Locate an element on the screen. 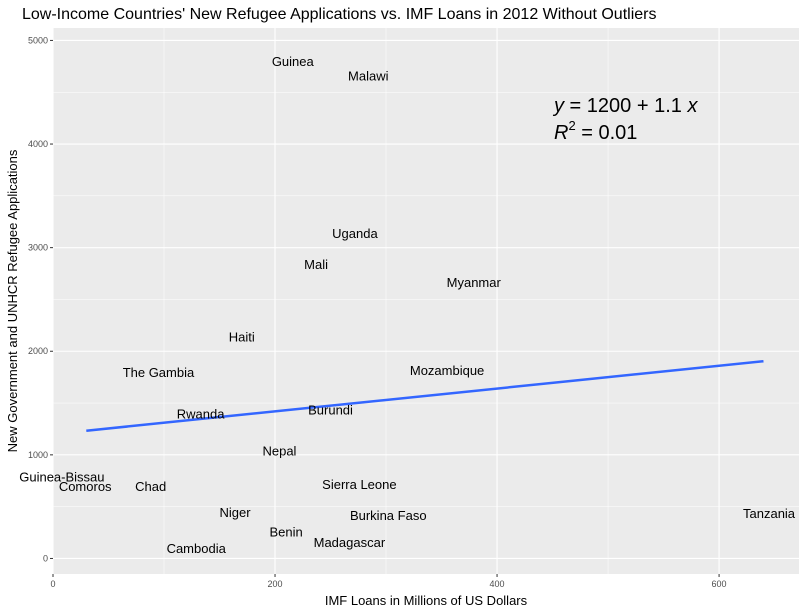 This screenshot has height=614, width=807. point-label-myanmar: Myanmar is located at coordinates (474, 282).